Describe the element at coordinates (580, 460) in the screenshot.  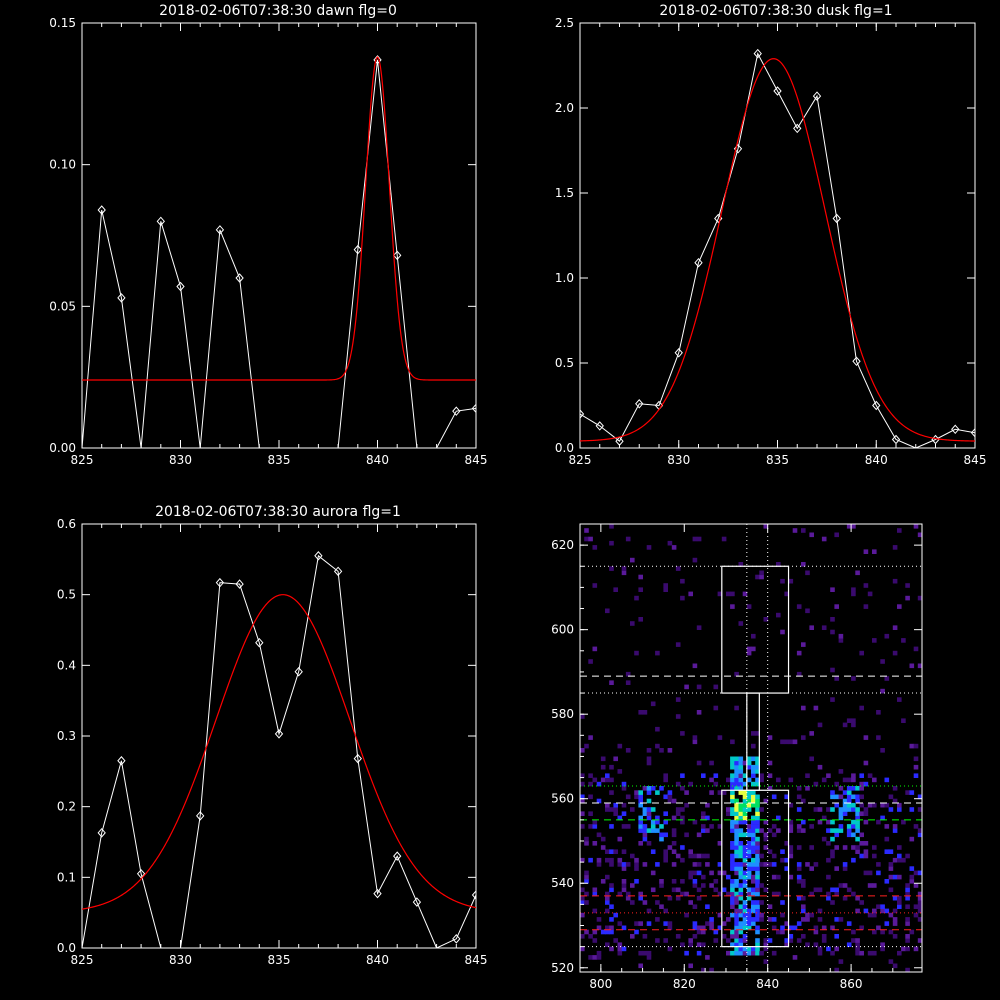
I see `x-tick-label: 825` at that location.